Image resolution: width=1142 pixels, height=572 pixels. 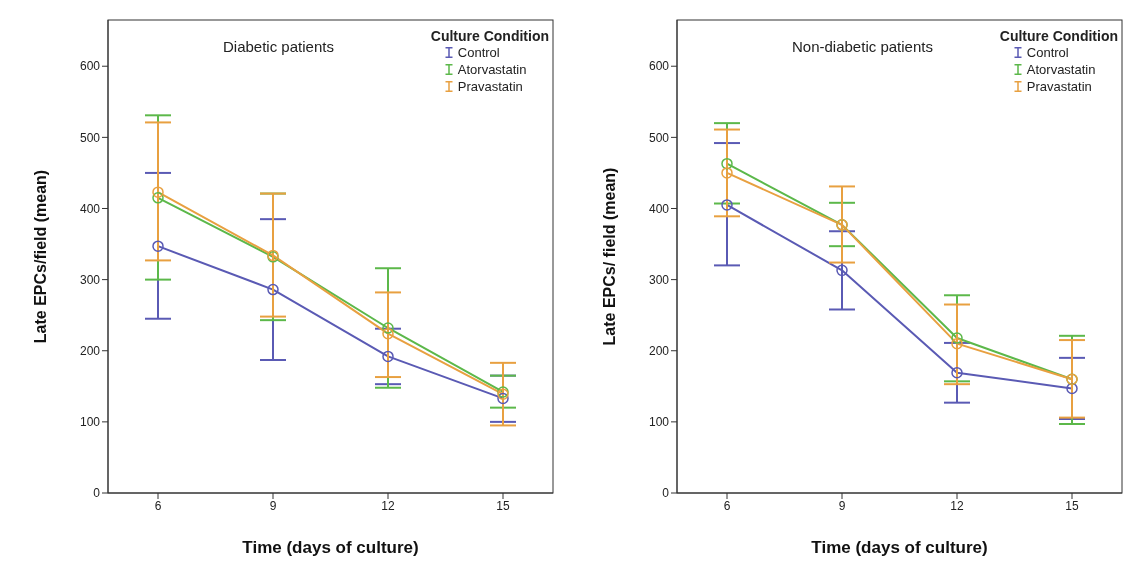 I want to click on y-axis-title: Late EPCs/field (mean), so click(x=40, y=256).